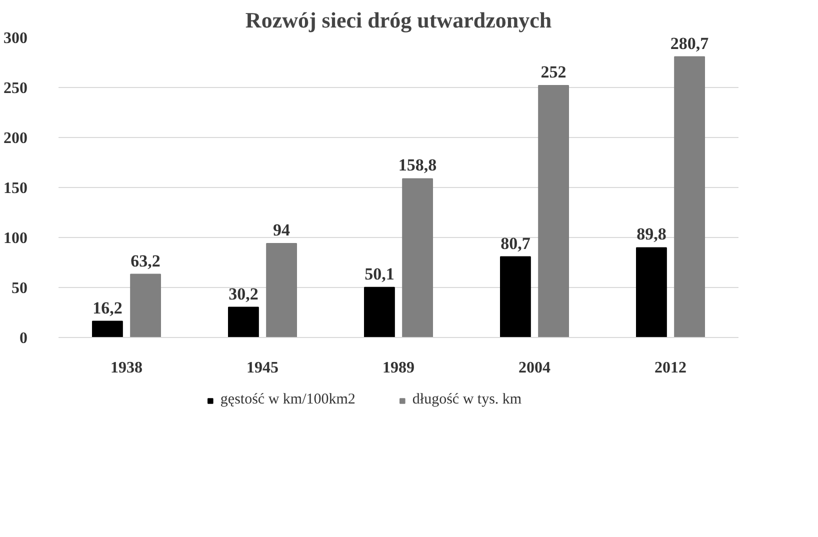 This screenshot has width=818, height=537. I want to click on legend-label: długość w tys. km, so click(467, 400).